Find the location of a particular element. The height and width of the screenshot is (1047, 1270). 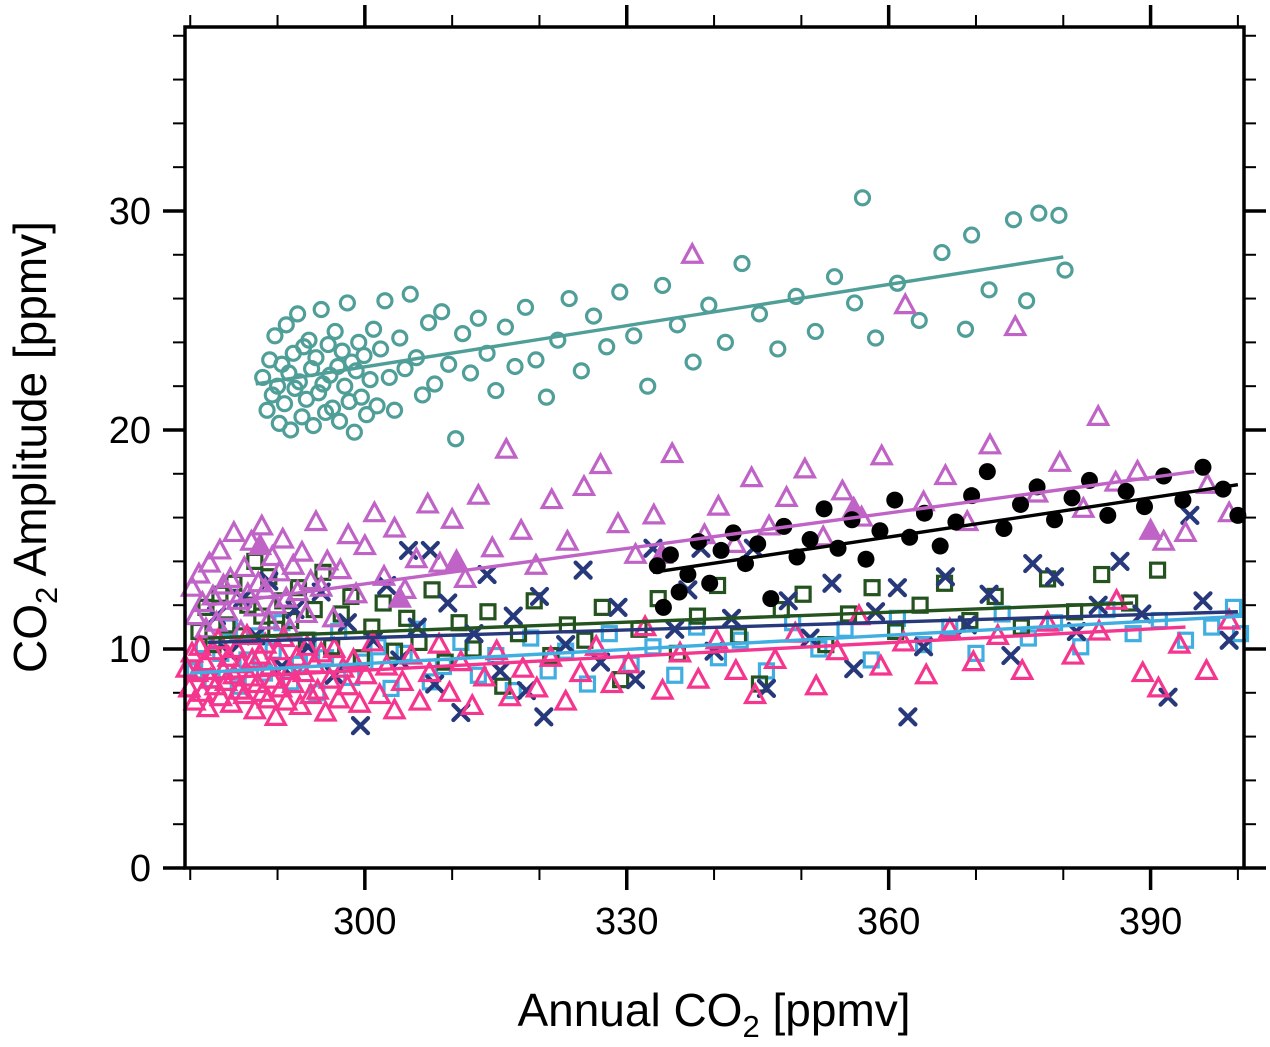

y-axis-title-units: Amplitude [ppmv] is located at coordinates (30, 404).